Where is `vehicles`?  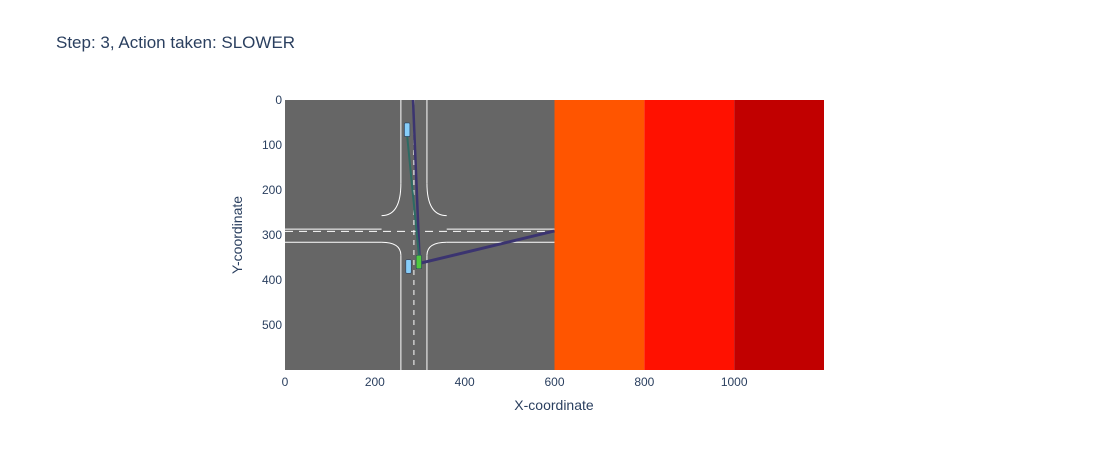 vehicles is located at coordinates (413, 198).